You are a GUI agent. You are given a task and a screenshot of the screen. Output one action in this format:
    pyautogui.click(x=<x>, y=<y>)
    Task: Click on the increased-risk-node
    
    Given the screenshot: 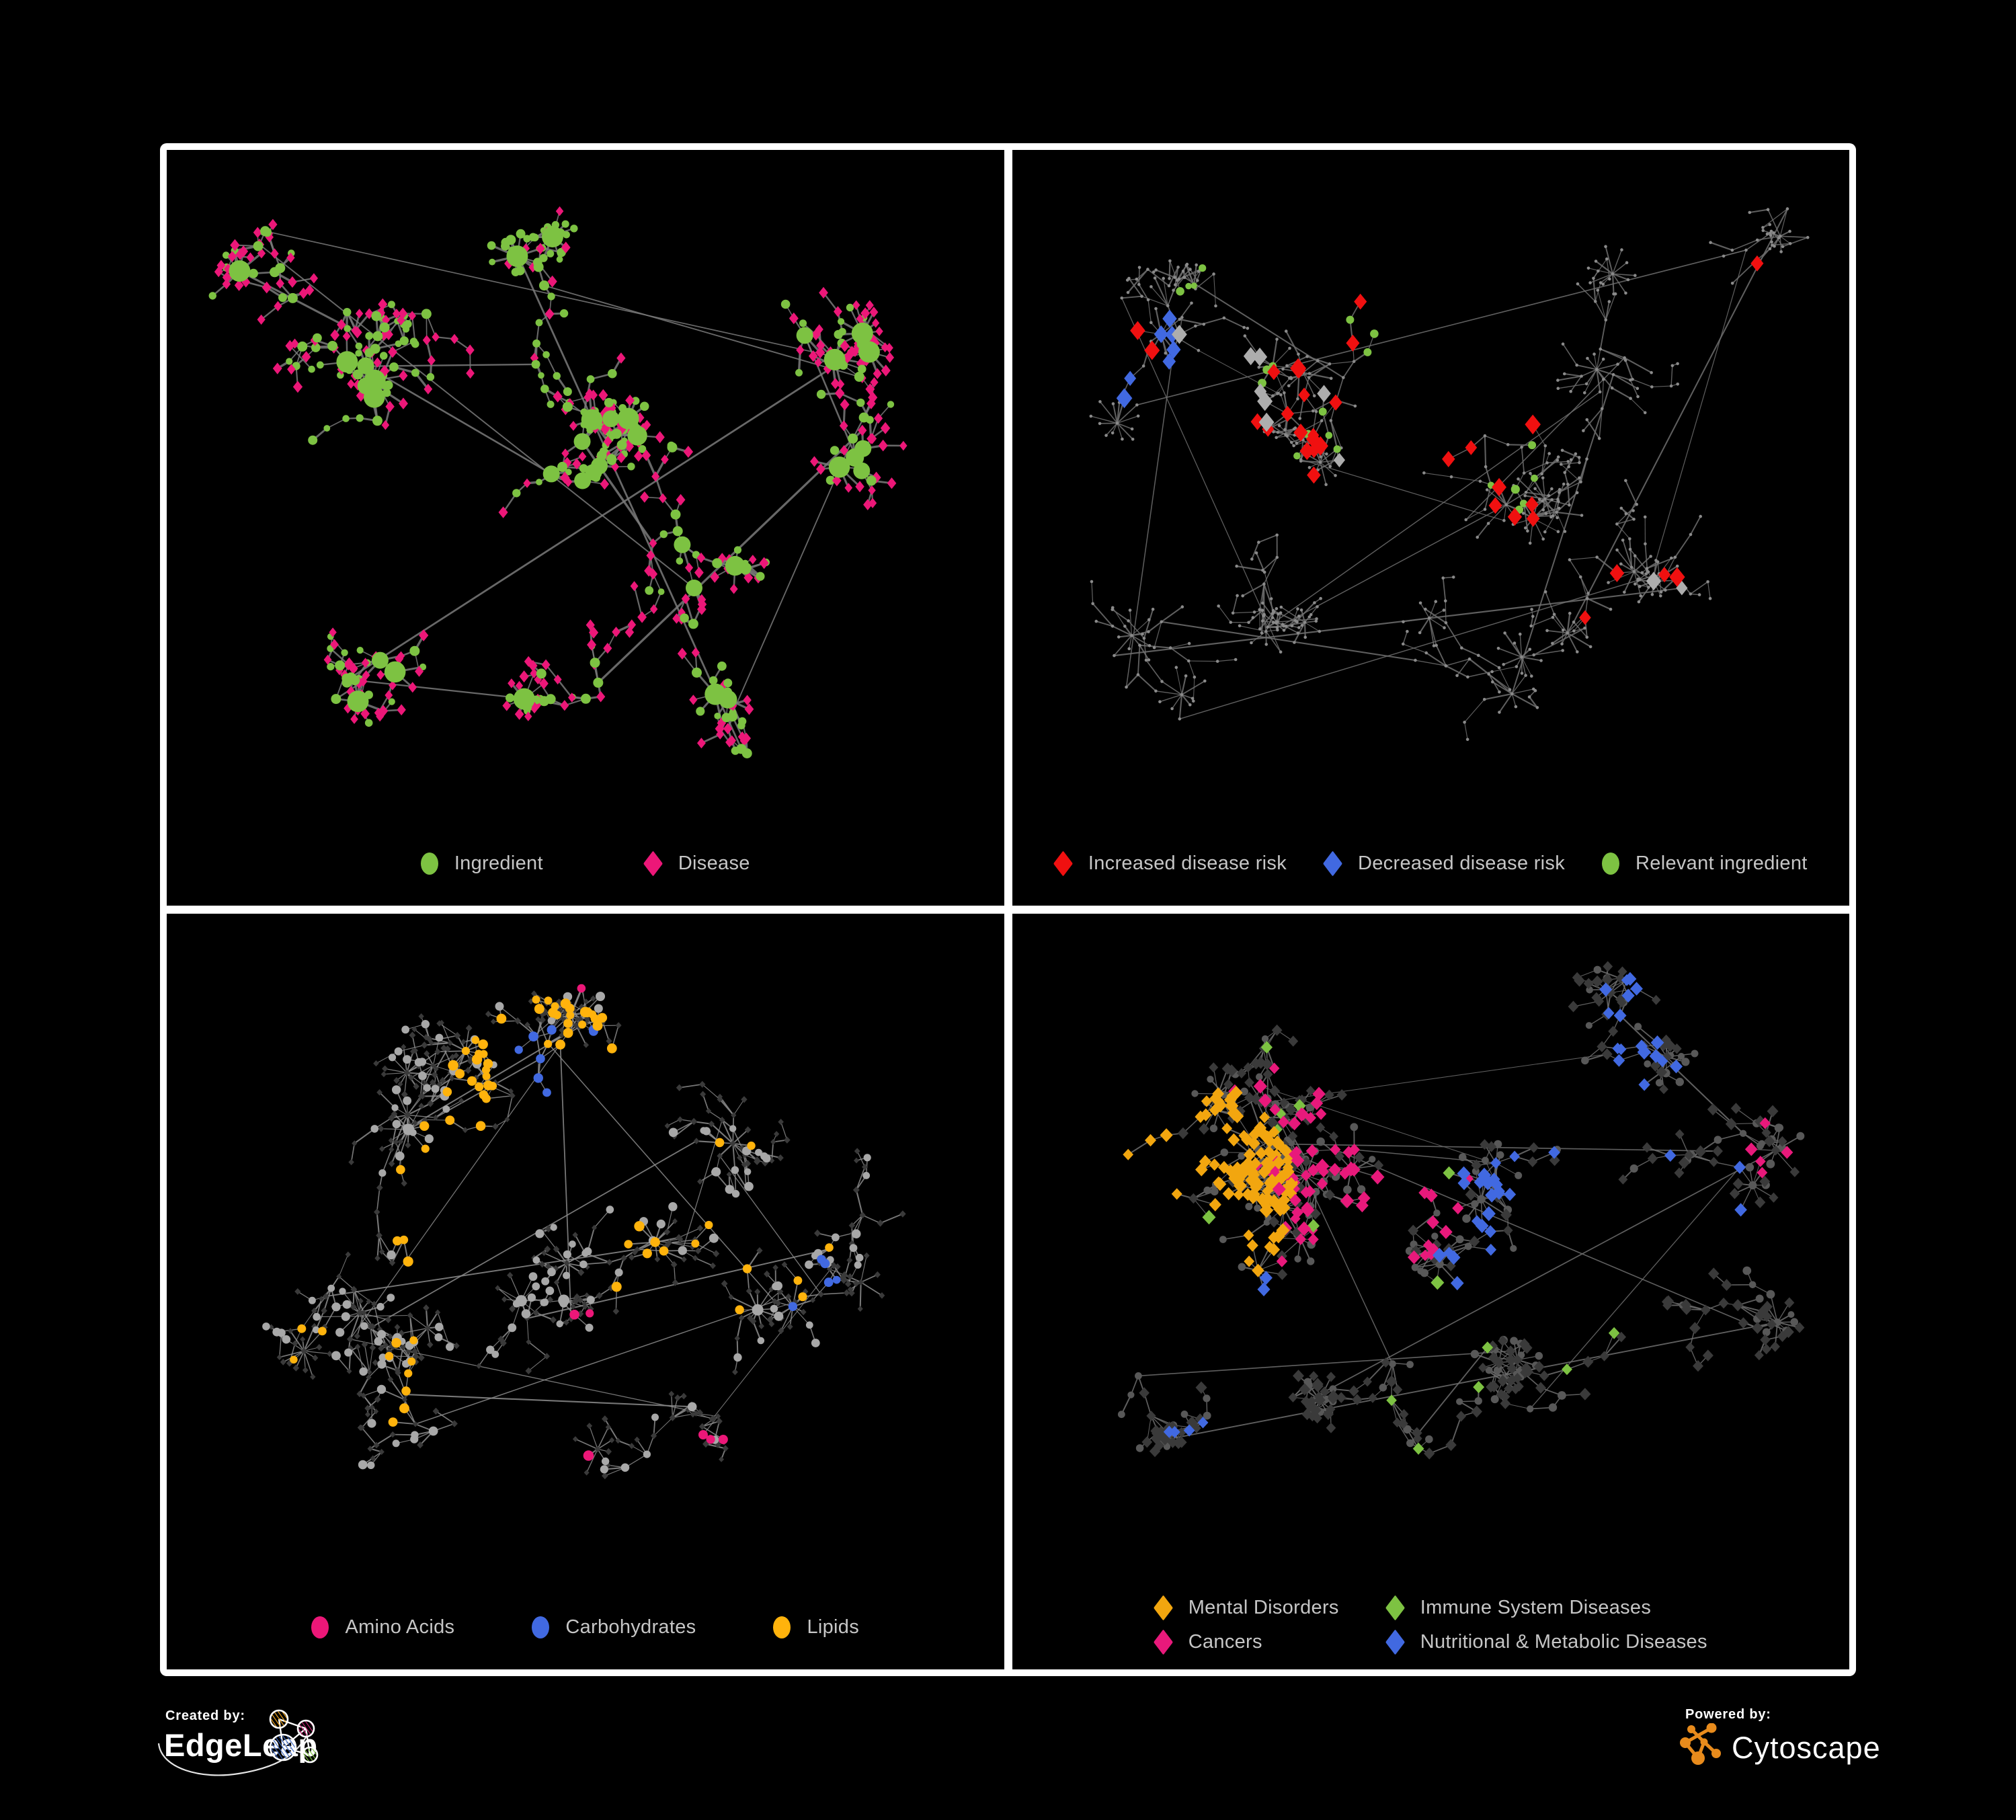 What is the action you would take?
    pyautogui.click(x=1495, y=505)
    